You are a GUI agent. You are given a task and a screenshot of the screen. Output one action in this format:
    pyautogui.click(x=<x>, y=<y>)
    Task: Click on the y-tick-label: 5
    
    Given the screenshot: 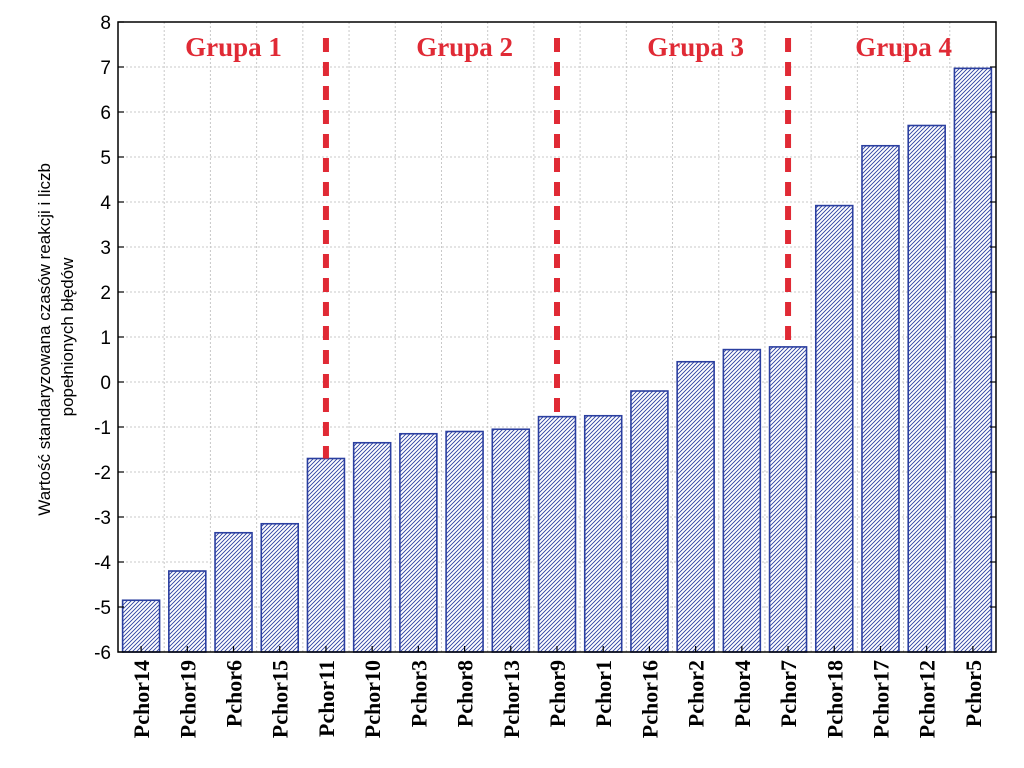 What is the action you would take?
    pyautogui.click(x=105, y=158)
    